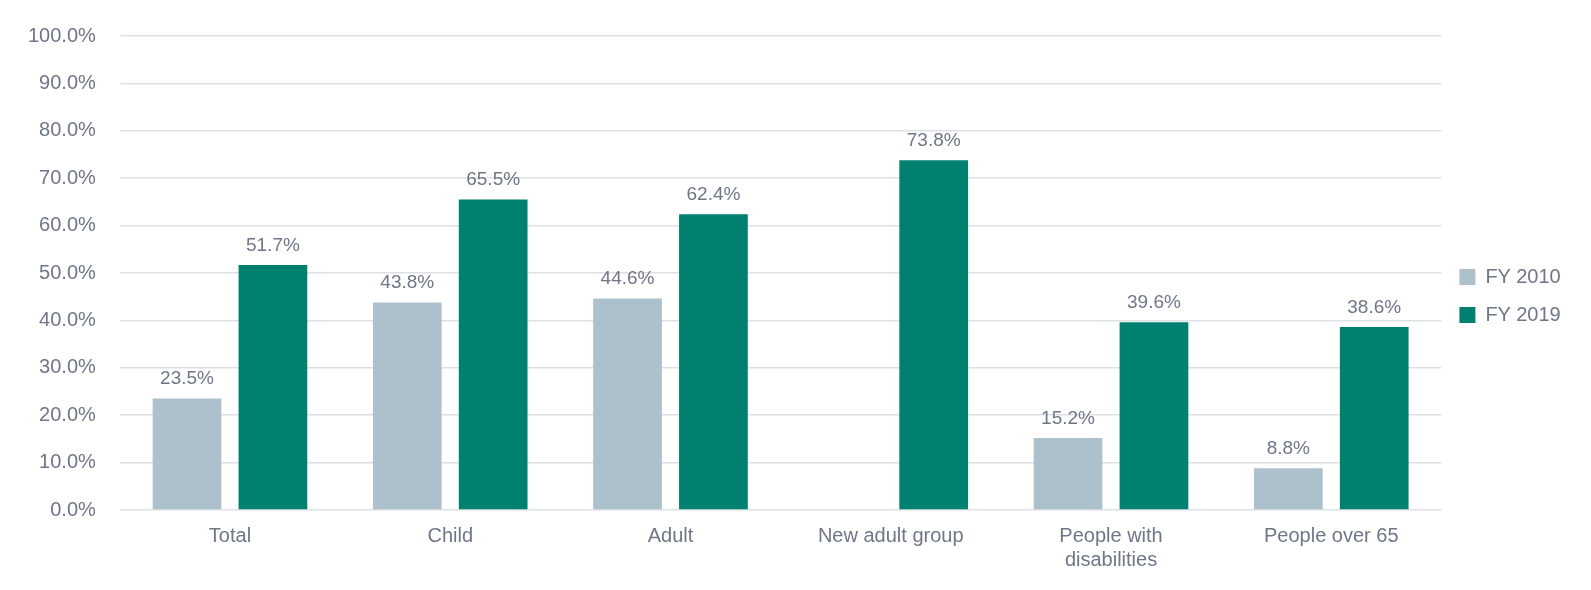 The image size is (1591, 590). Describe the element at coordinates (1331, 534) in the screenshot. I see `x-tick-label: People over 65` at that location.